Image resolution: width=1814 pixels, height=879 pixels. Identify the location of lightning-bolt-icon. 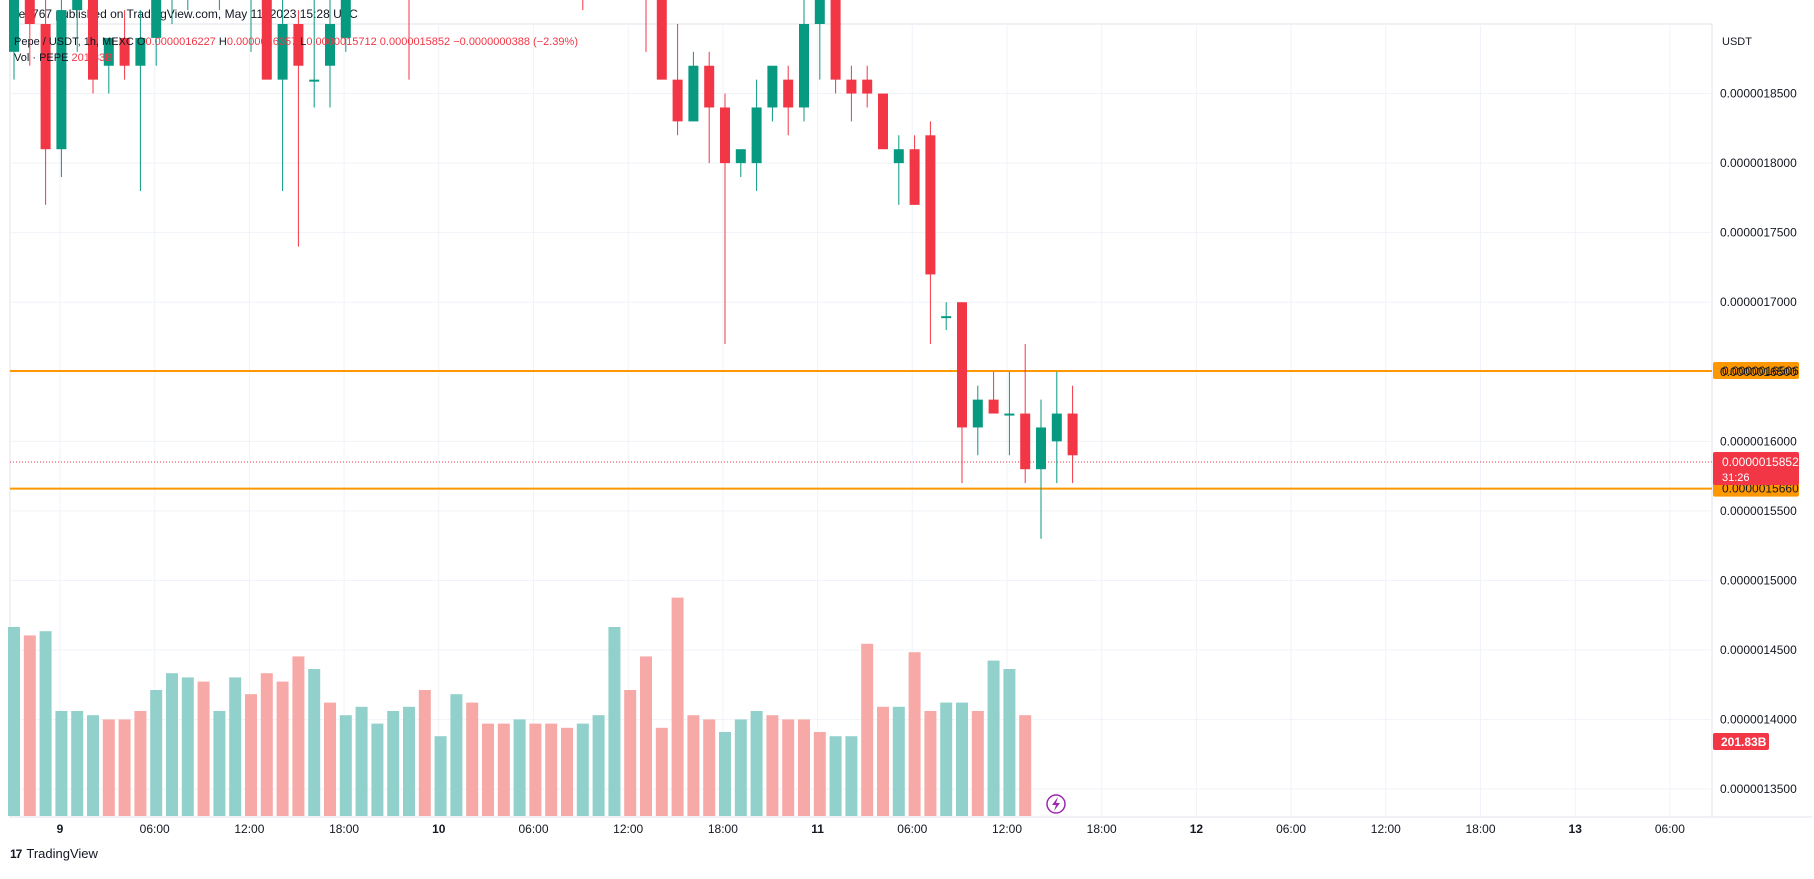
(1056, 804).